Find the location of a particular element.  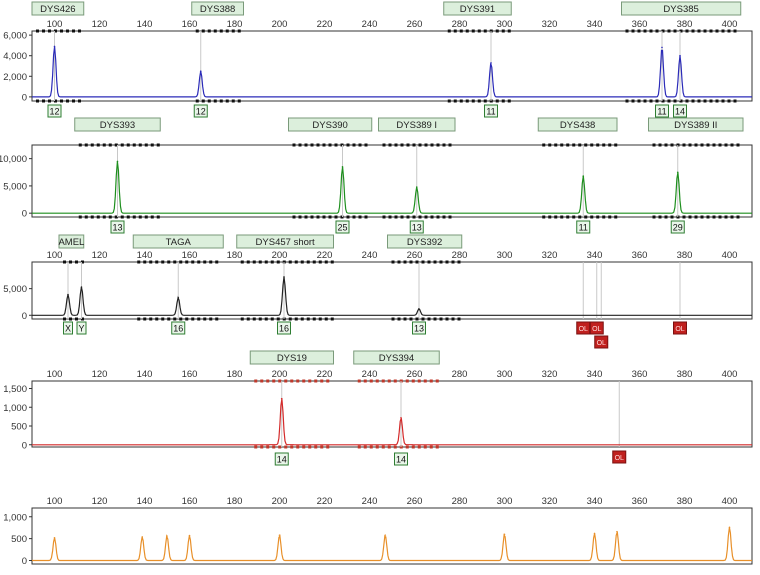

locus-label: DYS457 short is located at coordinates (286, 242).